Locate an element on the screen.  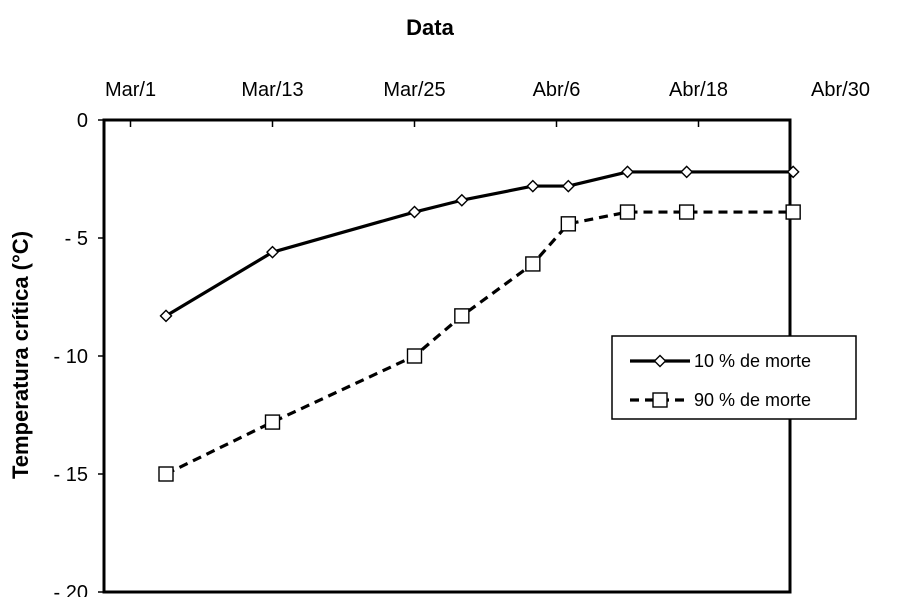
legend-items: 10 % de morte 90 % de morte is located at coordinates (720, 380).